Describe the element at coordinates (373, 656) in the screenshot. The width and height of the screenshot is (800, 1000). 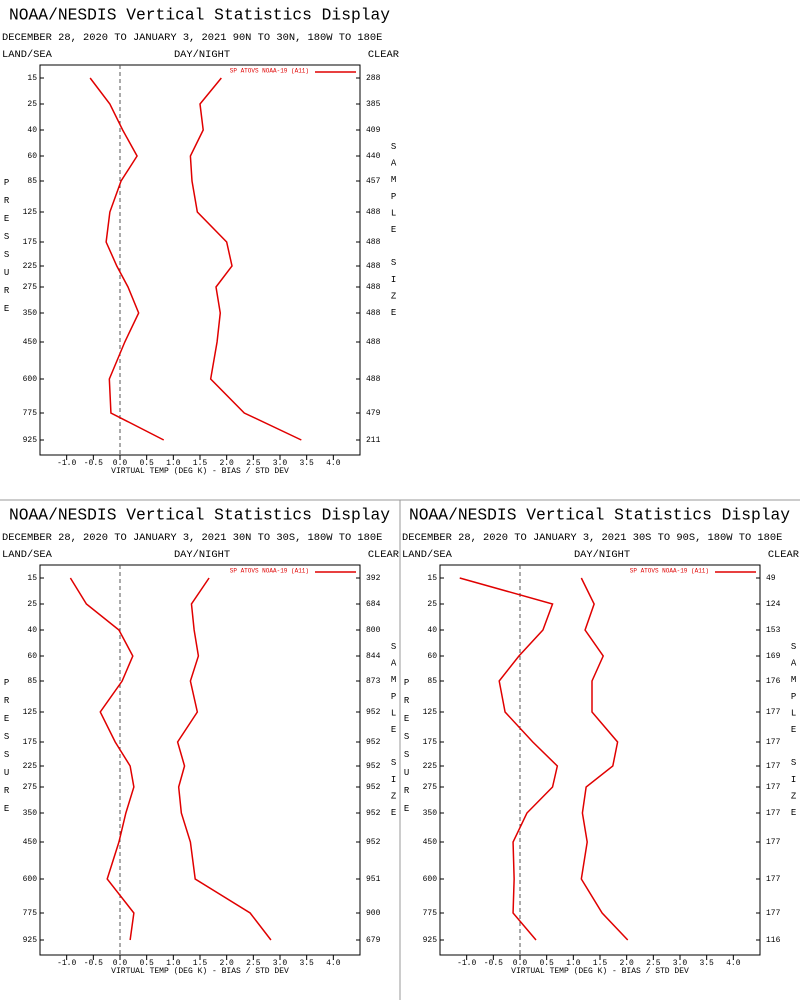
I see `sample-size: 844` at that location.